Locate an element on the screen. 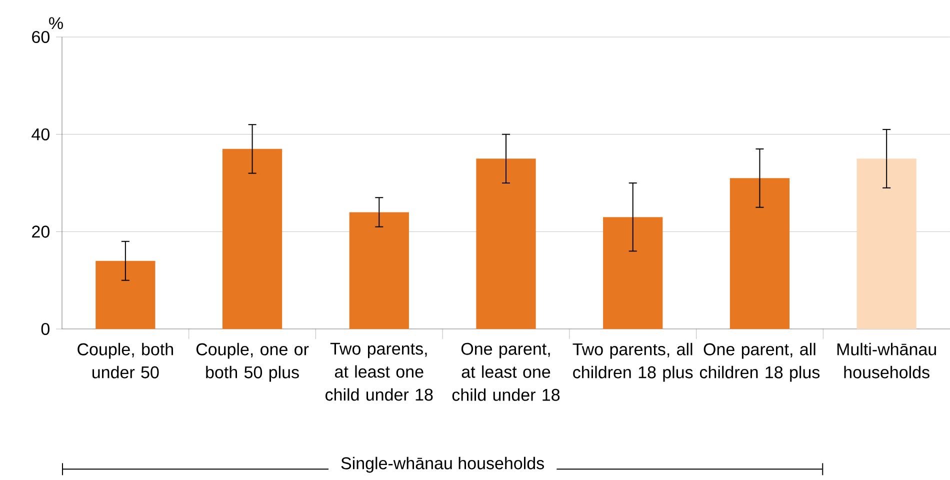 The image size is (950, 480). x-tick-label: Couple, one or both 50 plus is located at coordinates (252, 362).